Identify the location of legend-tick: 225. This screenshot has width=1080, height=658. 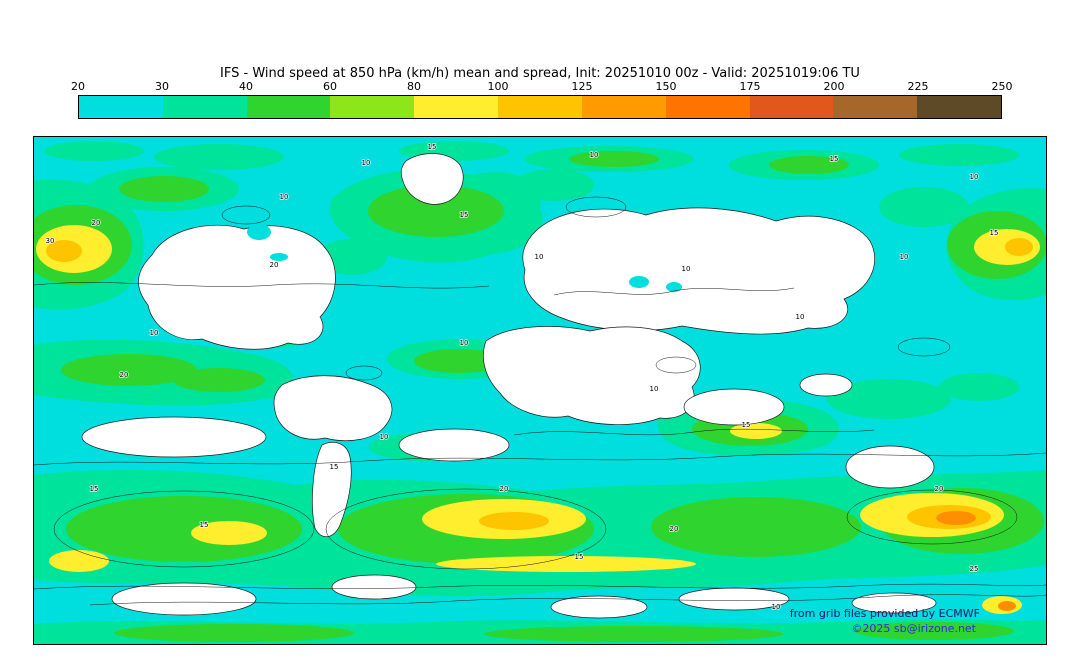
(918, 86).